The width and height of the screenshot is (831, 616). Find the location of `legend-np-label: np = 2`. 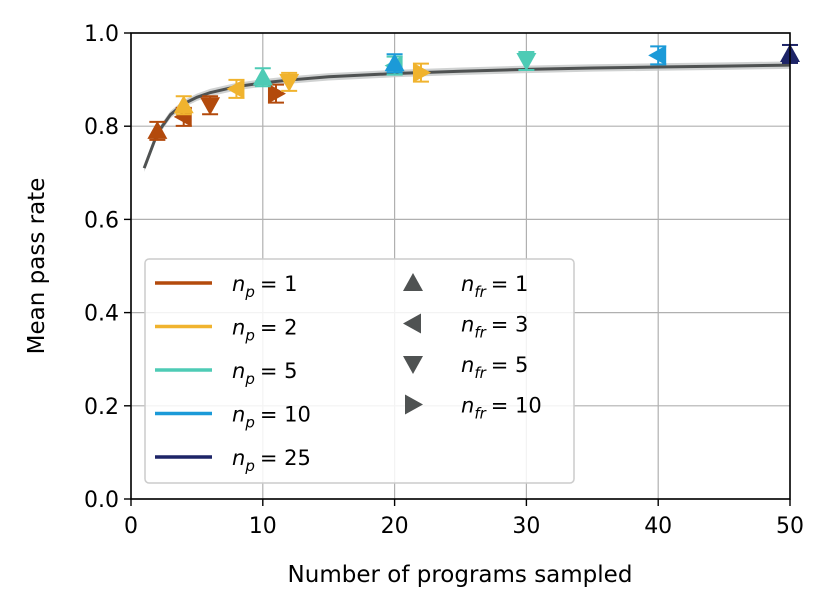

legend-np-label: np = 2 is located at coordinates (264, 330).